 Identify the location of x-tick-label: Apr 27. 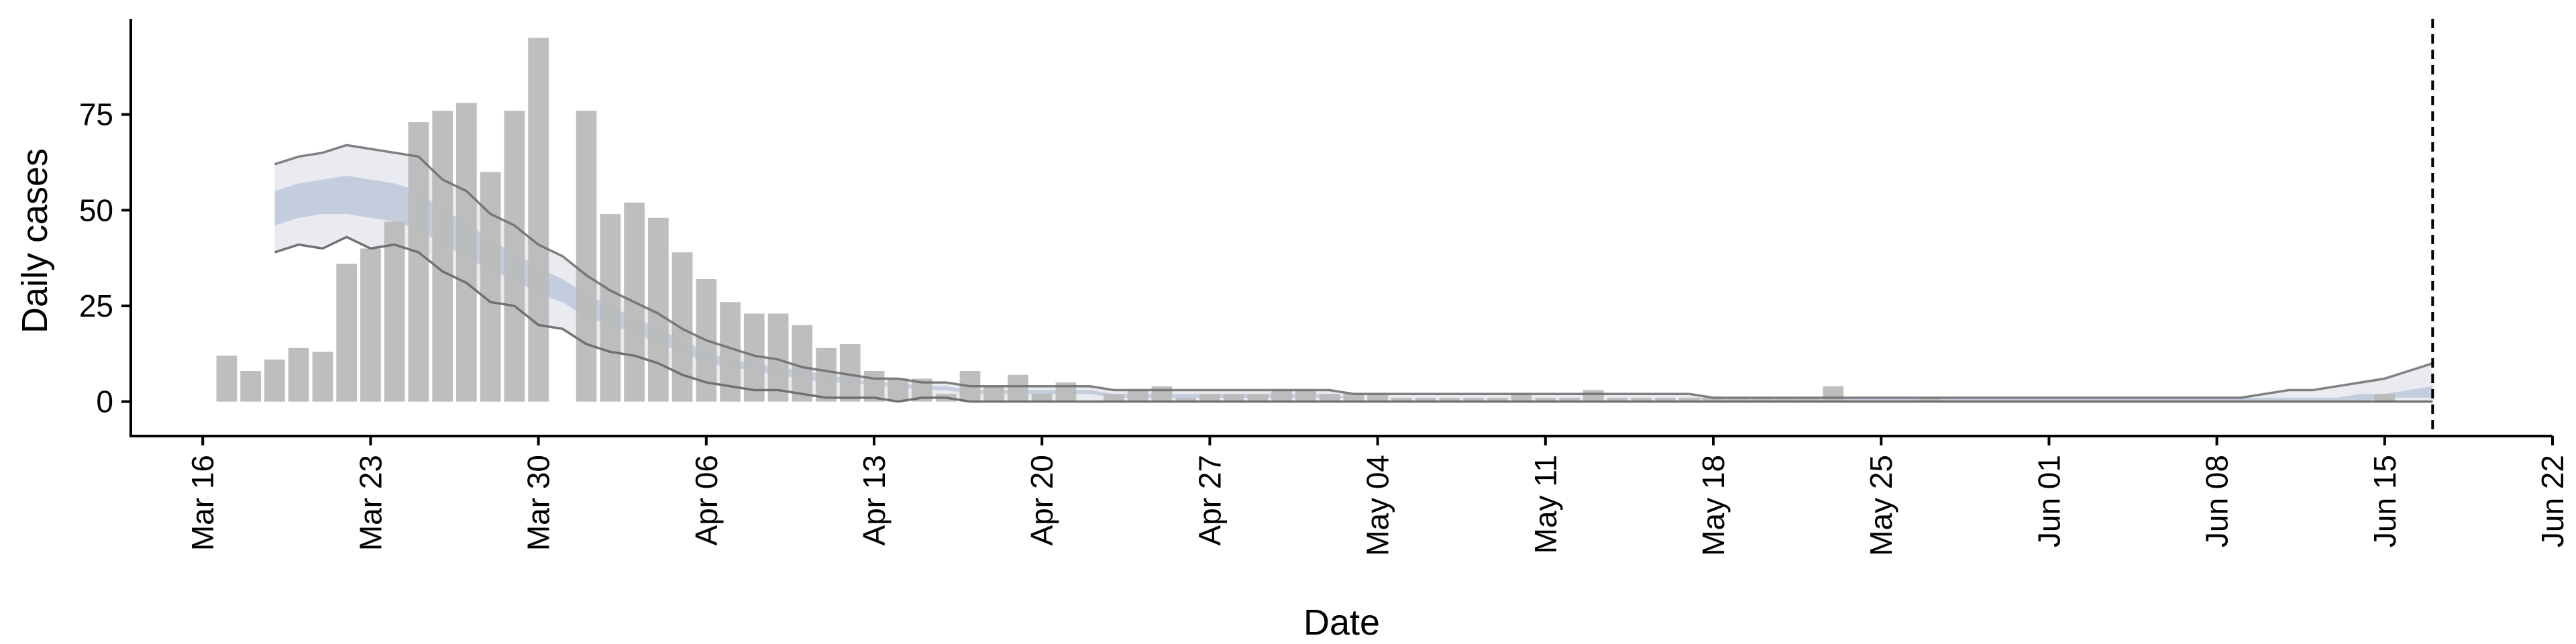
(1209, 500).